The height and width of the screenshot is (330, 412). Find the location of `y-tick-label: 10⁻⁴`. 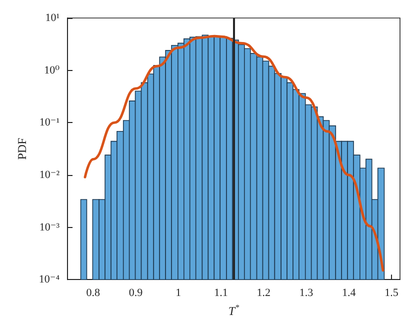

y-tick-label: 10⁻⁴ is located at coordinates (49, 280).